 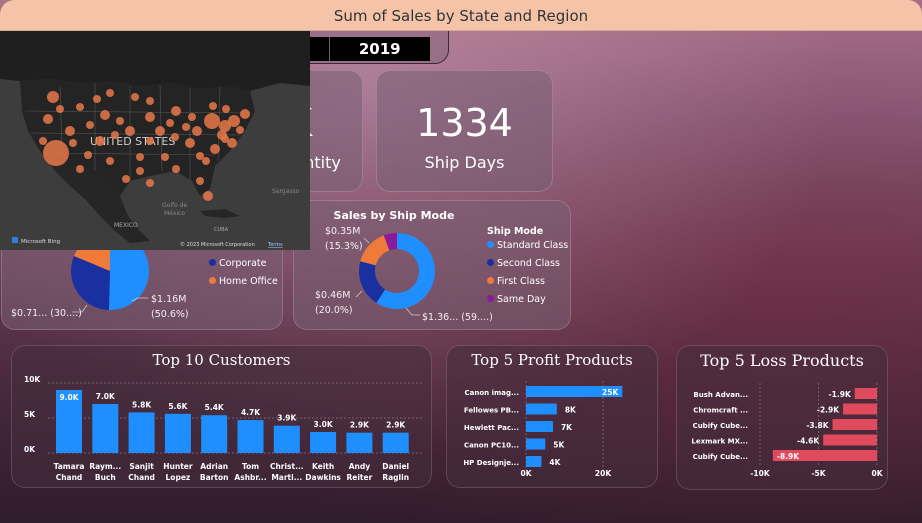 What do you see at coordinates (30, 449) in the screenshot?
I see `customers-ytick-2: 0K` at bounding box center [30, 449].